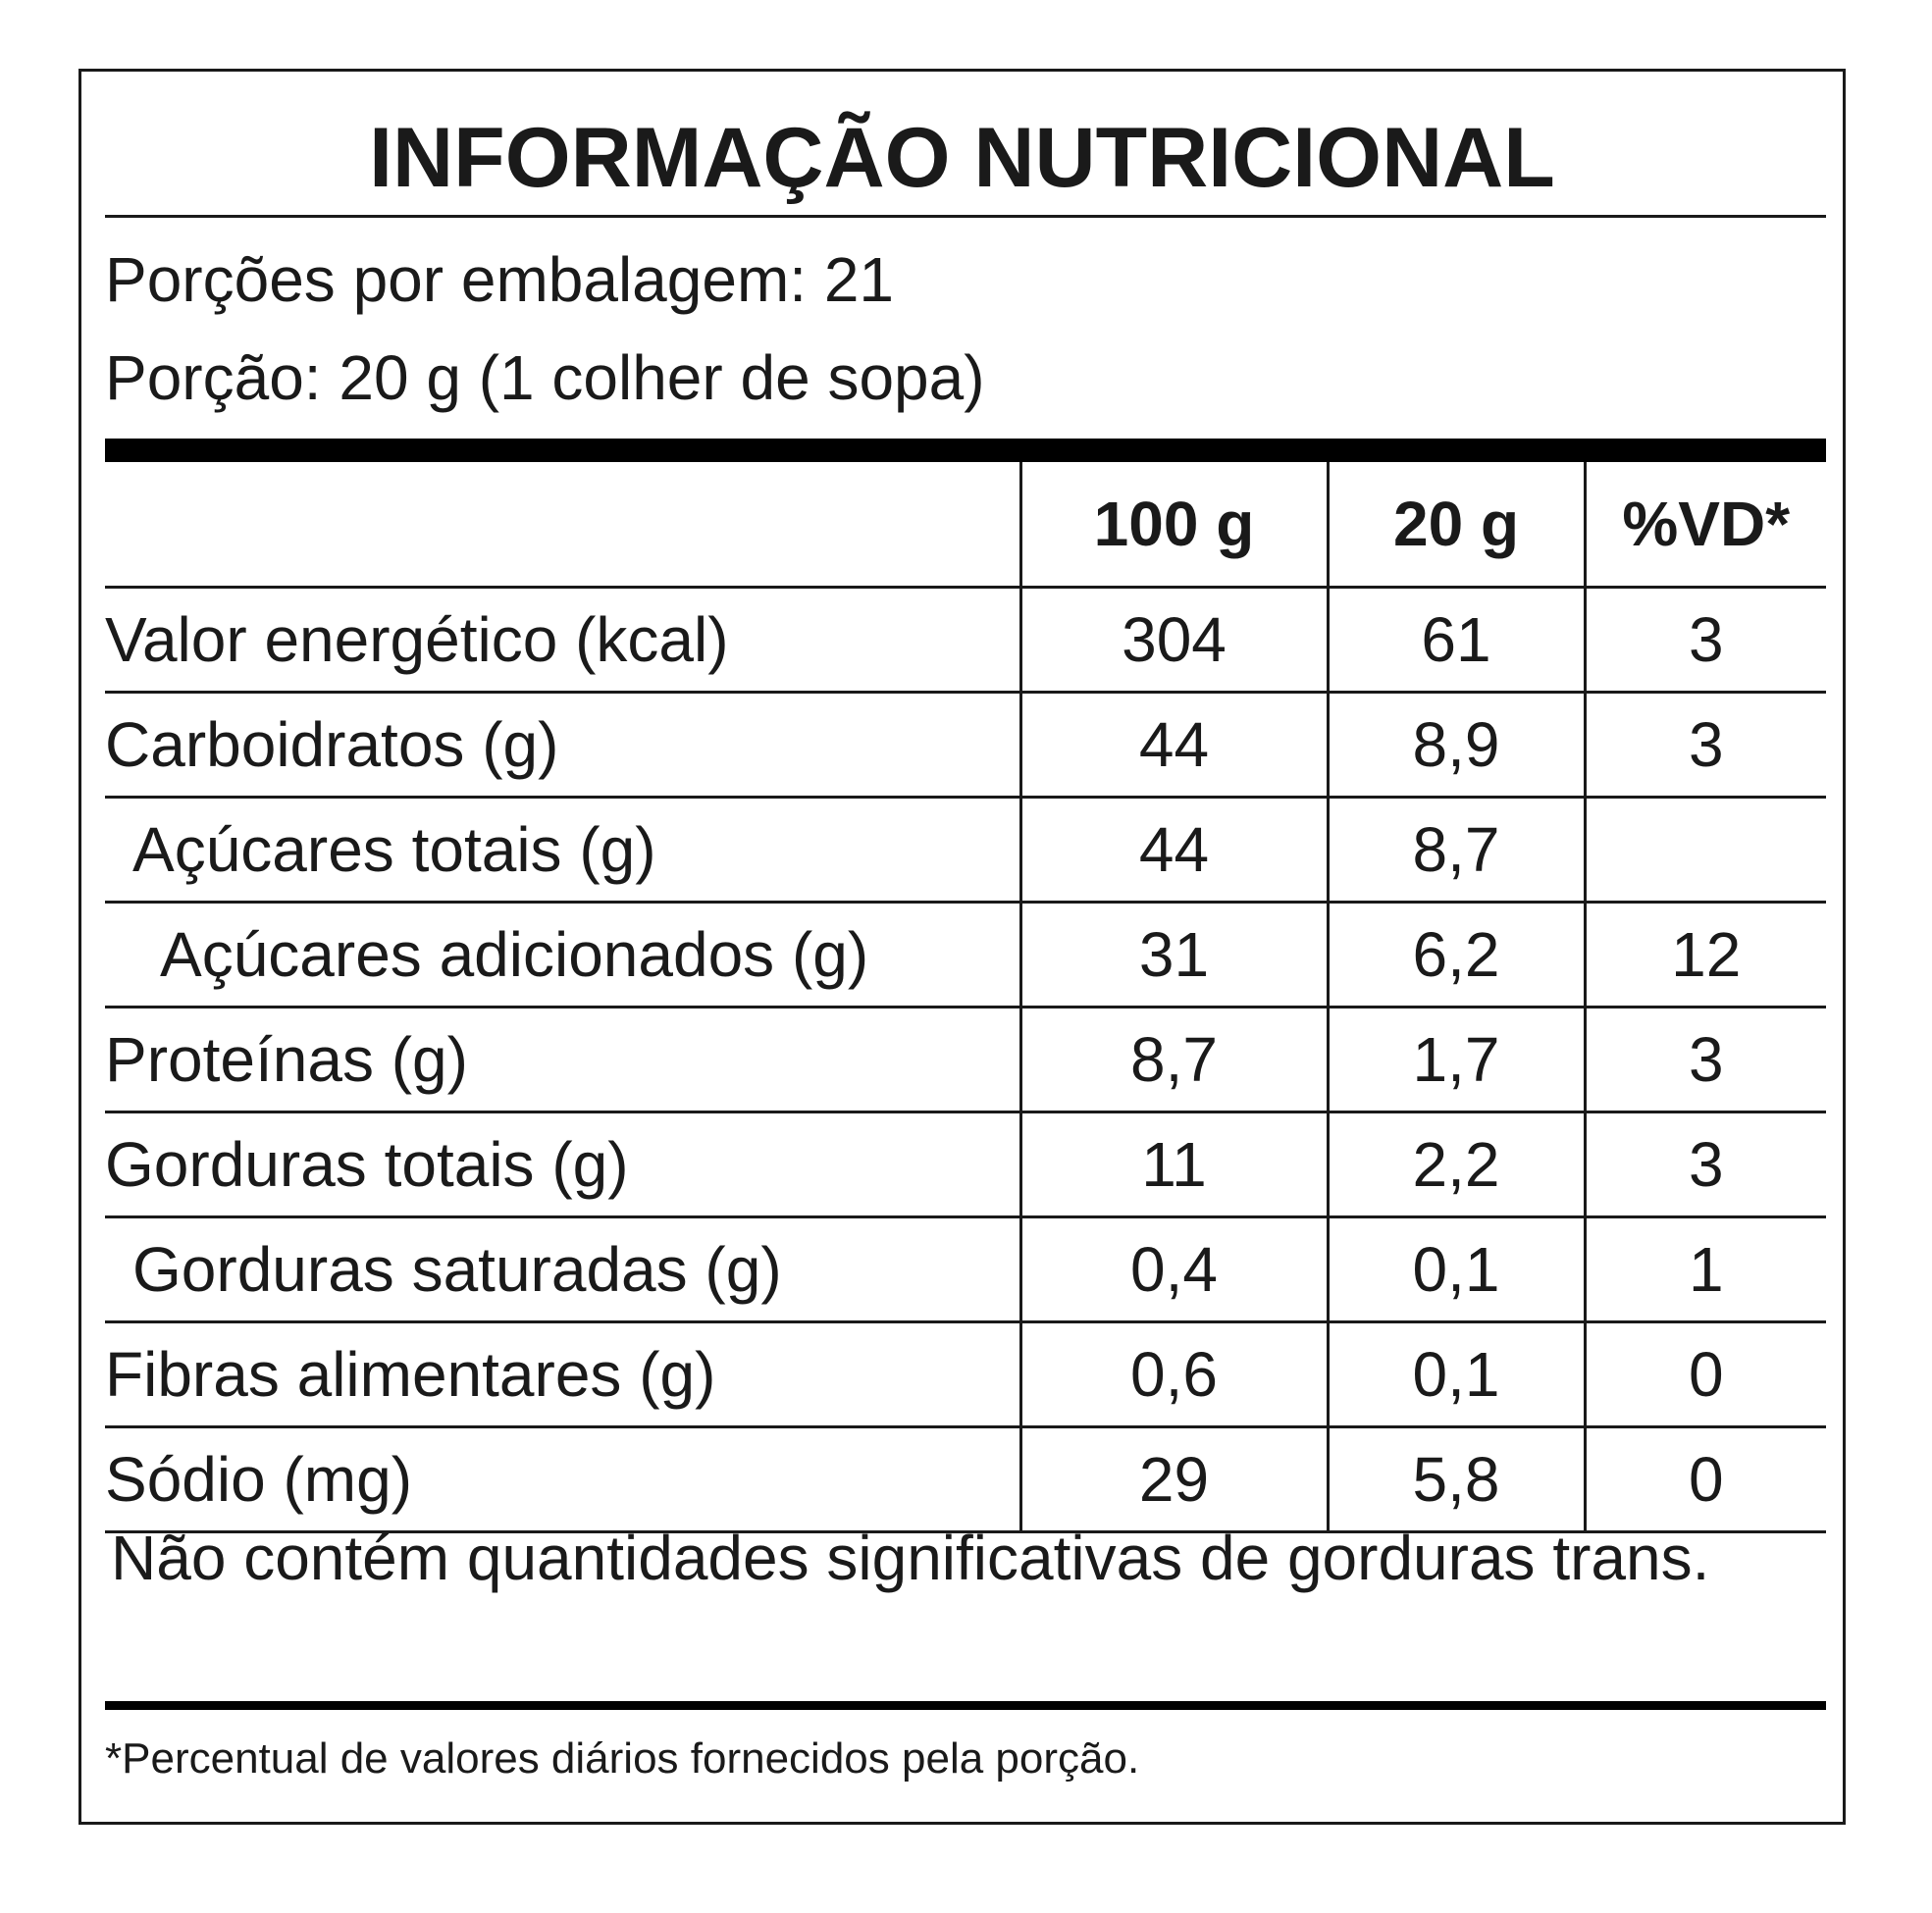  Describe the element at coordinates (1455, 955) in the screenshot. I see `value-per-serving: 6,2` at that location.